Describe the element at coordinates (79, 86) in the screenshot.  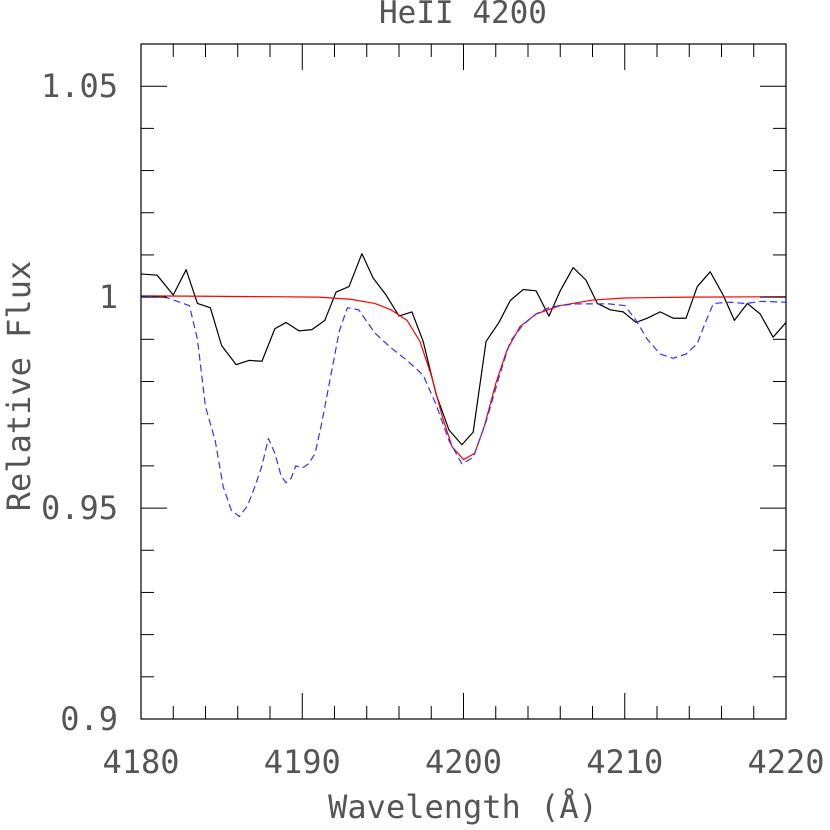
I see `y-tick-label: 1.05` at that location.